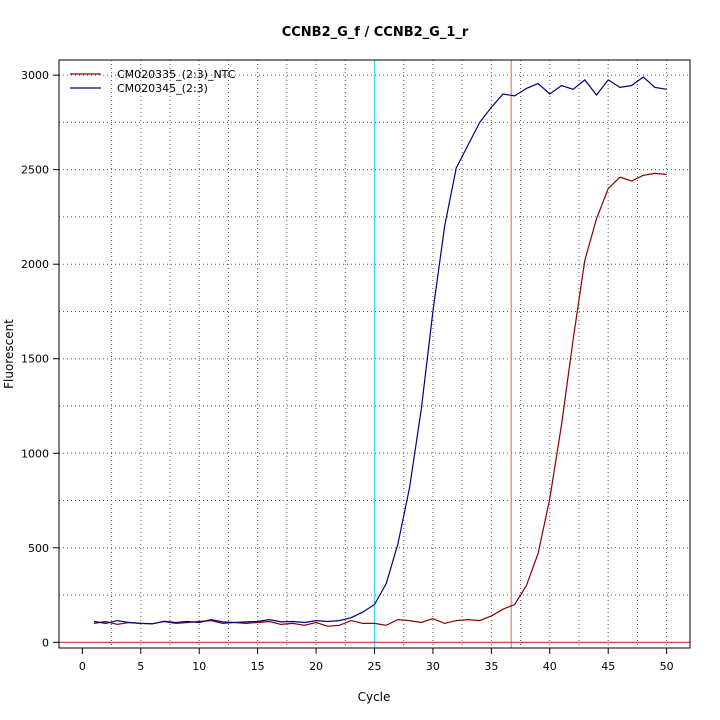  I want to click on x-tick-label: 25, so click(375, 666).